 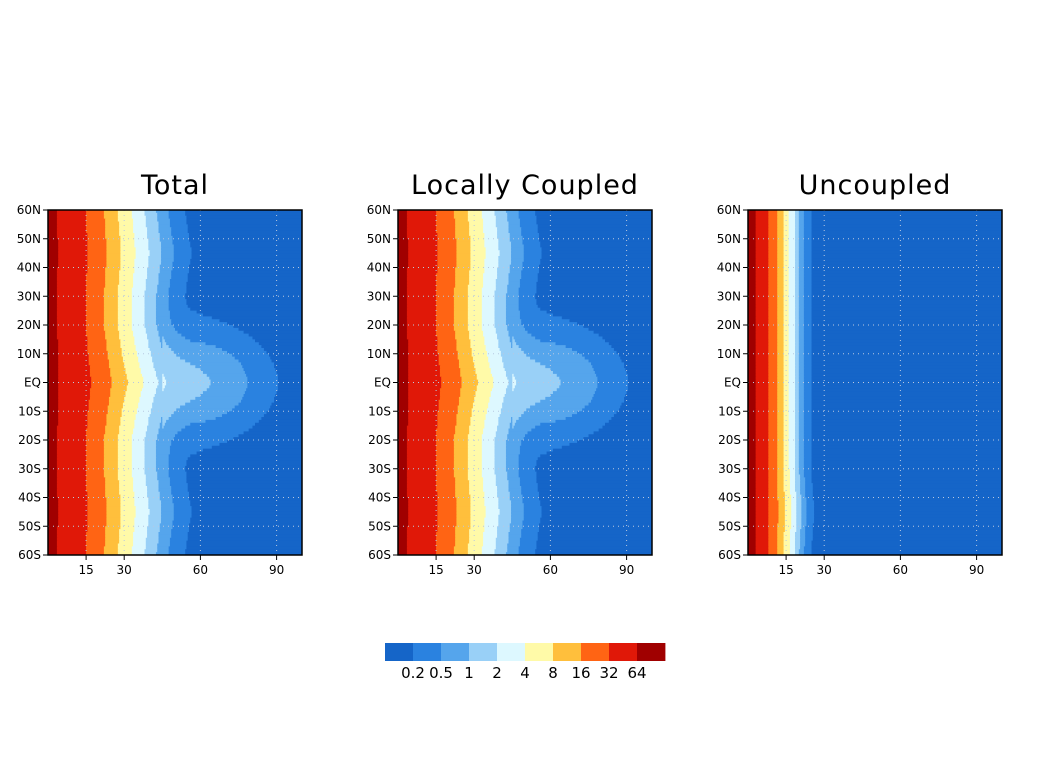 I want to click on y-tick-label: 10S, so click(x=379, y=411).